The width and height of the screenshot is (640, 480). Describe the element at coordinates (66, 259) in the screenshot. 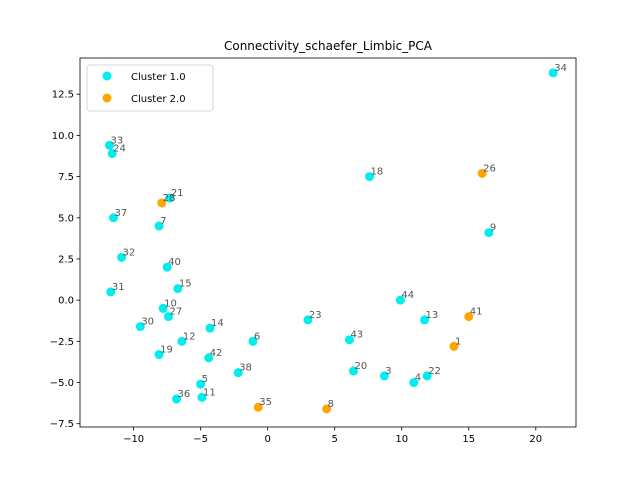

I see `y-tick-label: 2.5` at that location.